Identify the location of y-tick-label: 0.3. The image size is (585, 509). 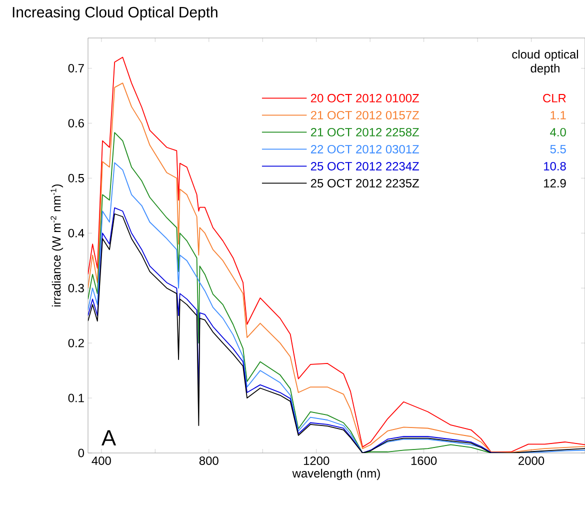
(76, 288).